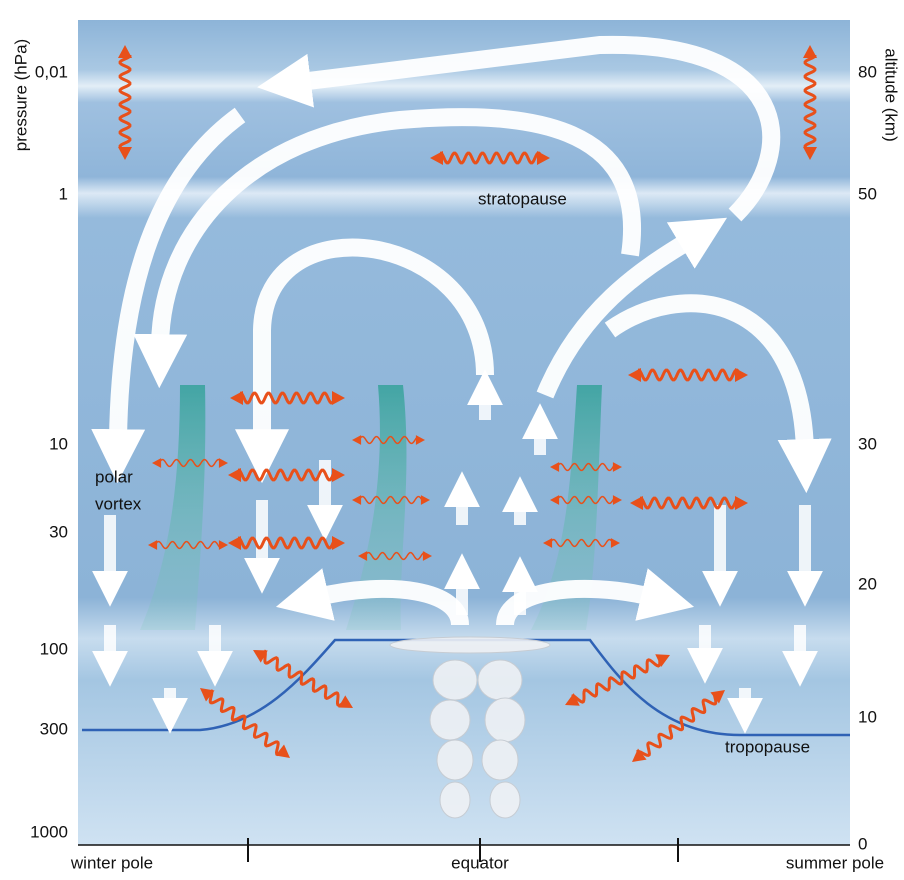 Image resolution: width=904 pixels, height=880 pixels. Describe the element at coordinates (767, 746) in the screenshot. I see `tropopause-label: tropopause` at that location.